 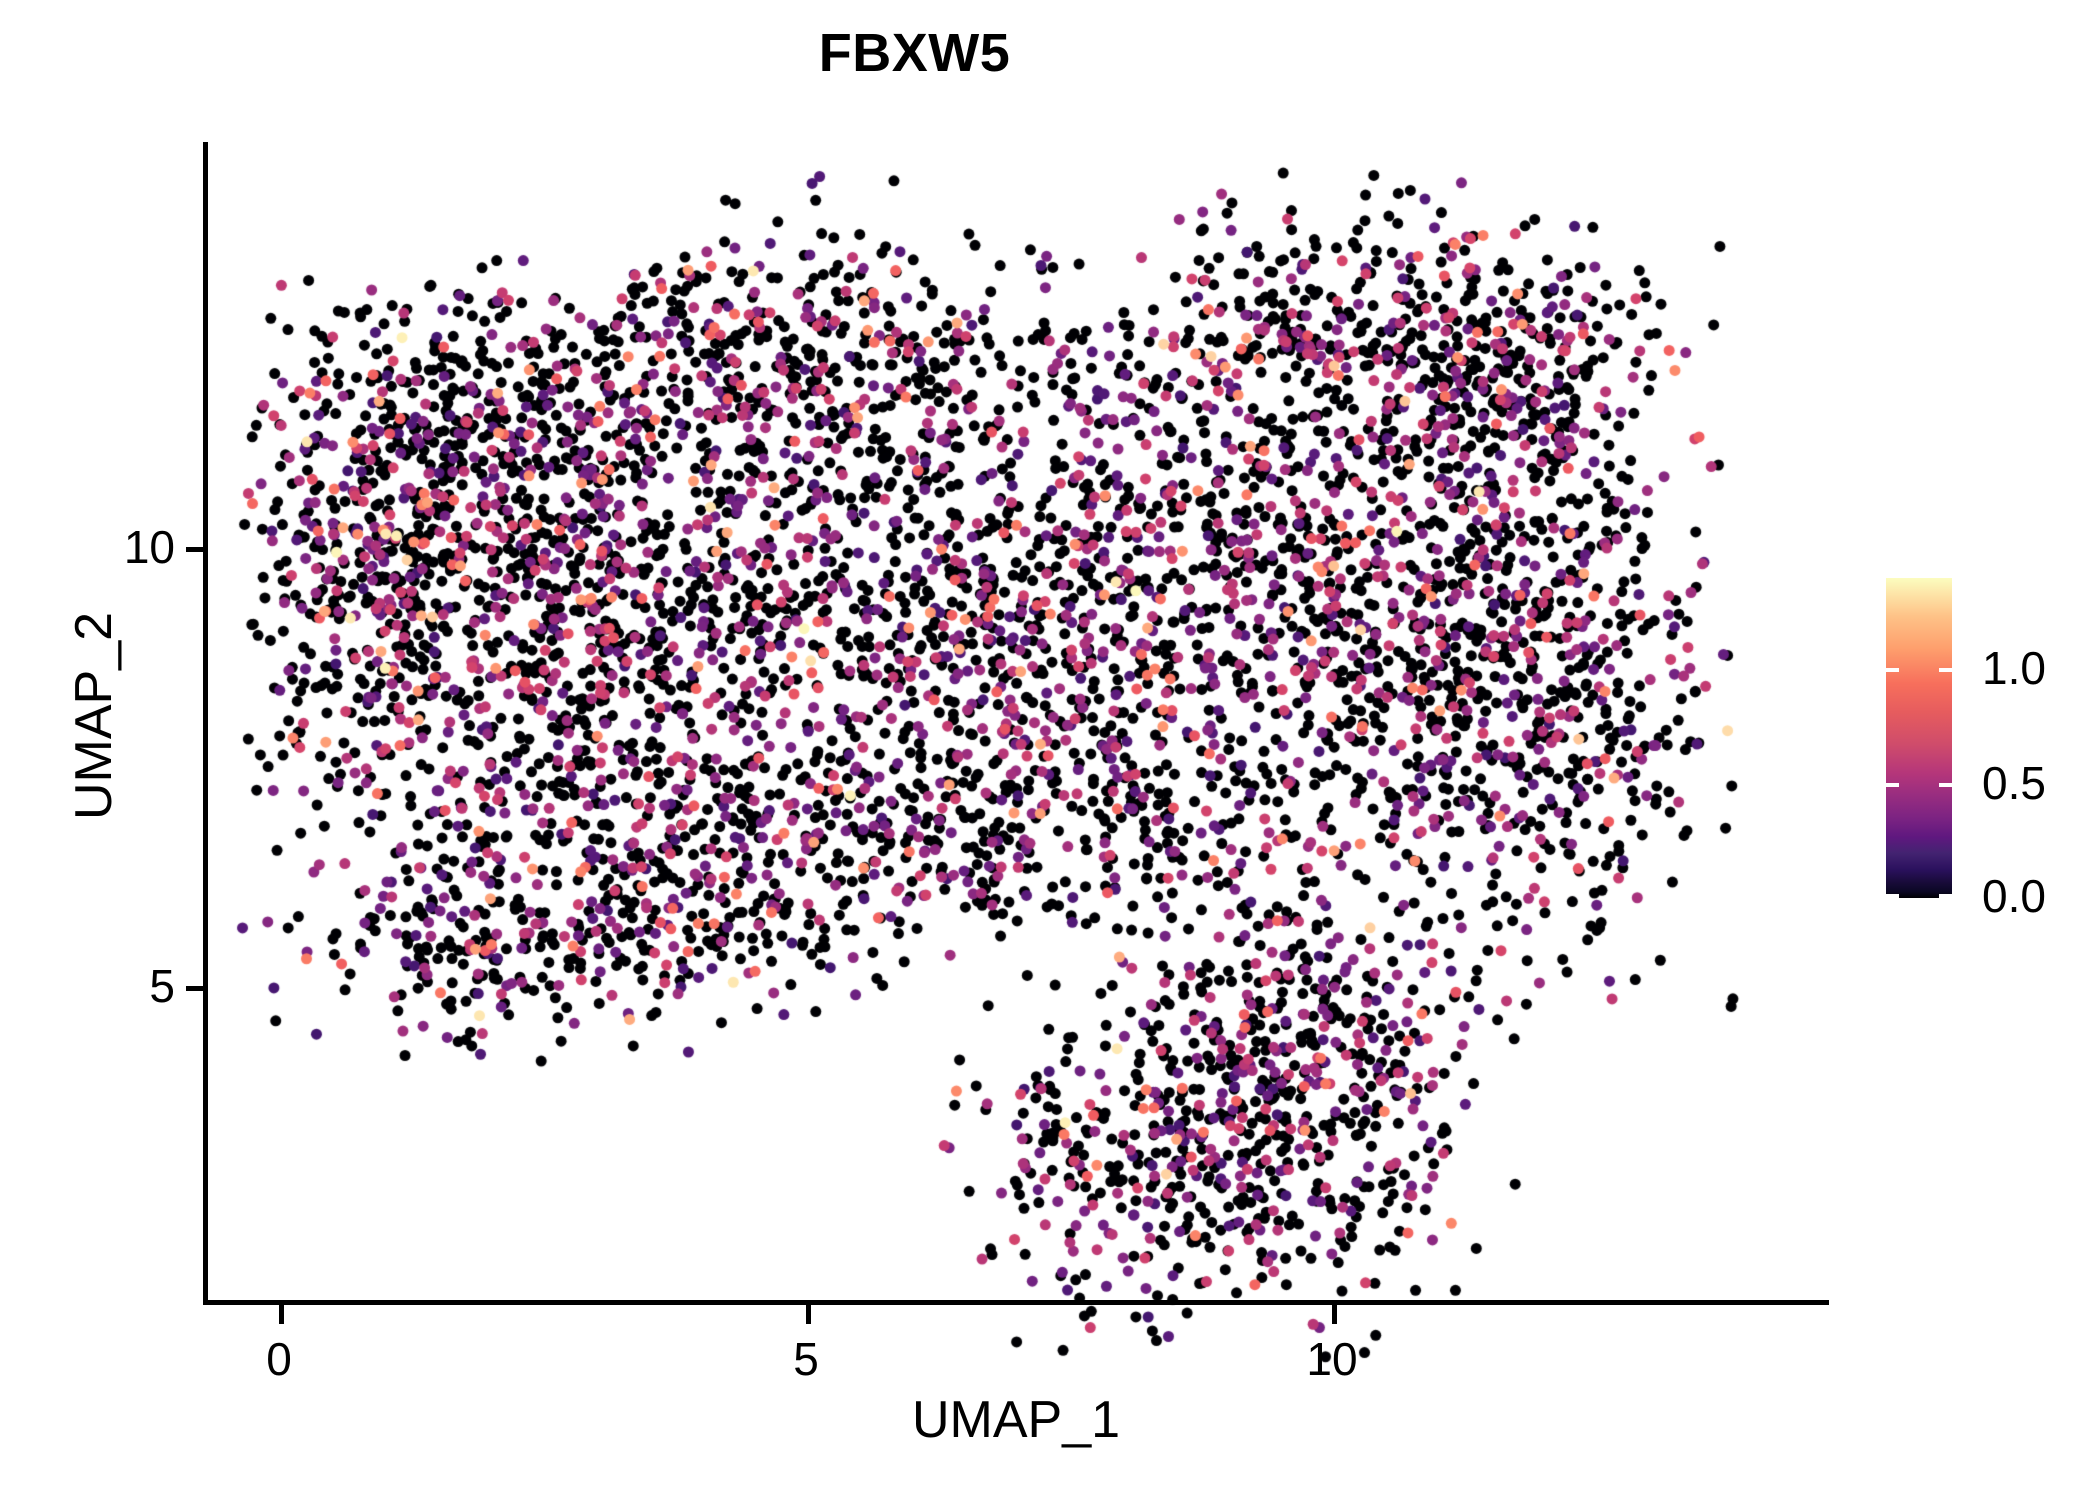 What do you see at coordinates (806, 1359) in the screenshot?
I see `x-tick-label-5: 5` at bounding box center [806, 1359].